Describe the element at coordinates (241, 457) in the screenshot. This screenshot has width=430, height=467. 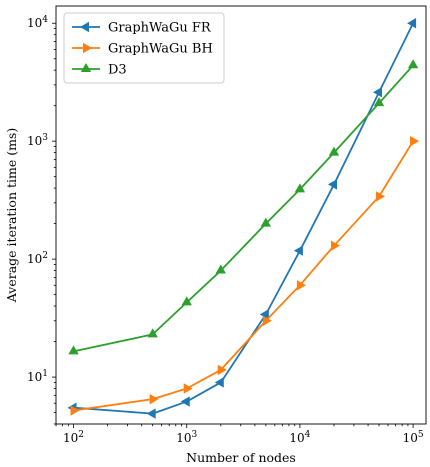
I see `x-axis-label: Number of nodes` at that location.